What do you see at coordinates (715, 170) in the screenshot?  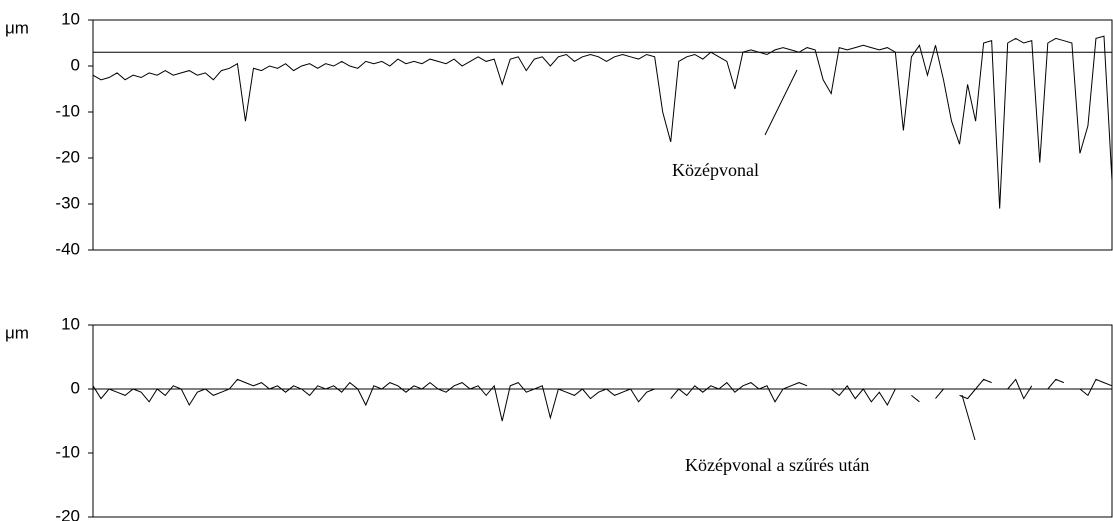 I see `annotation: Középvonal` at bounding box center [715, 170].